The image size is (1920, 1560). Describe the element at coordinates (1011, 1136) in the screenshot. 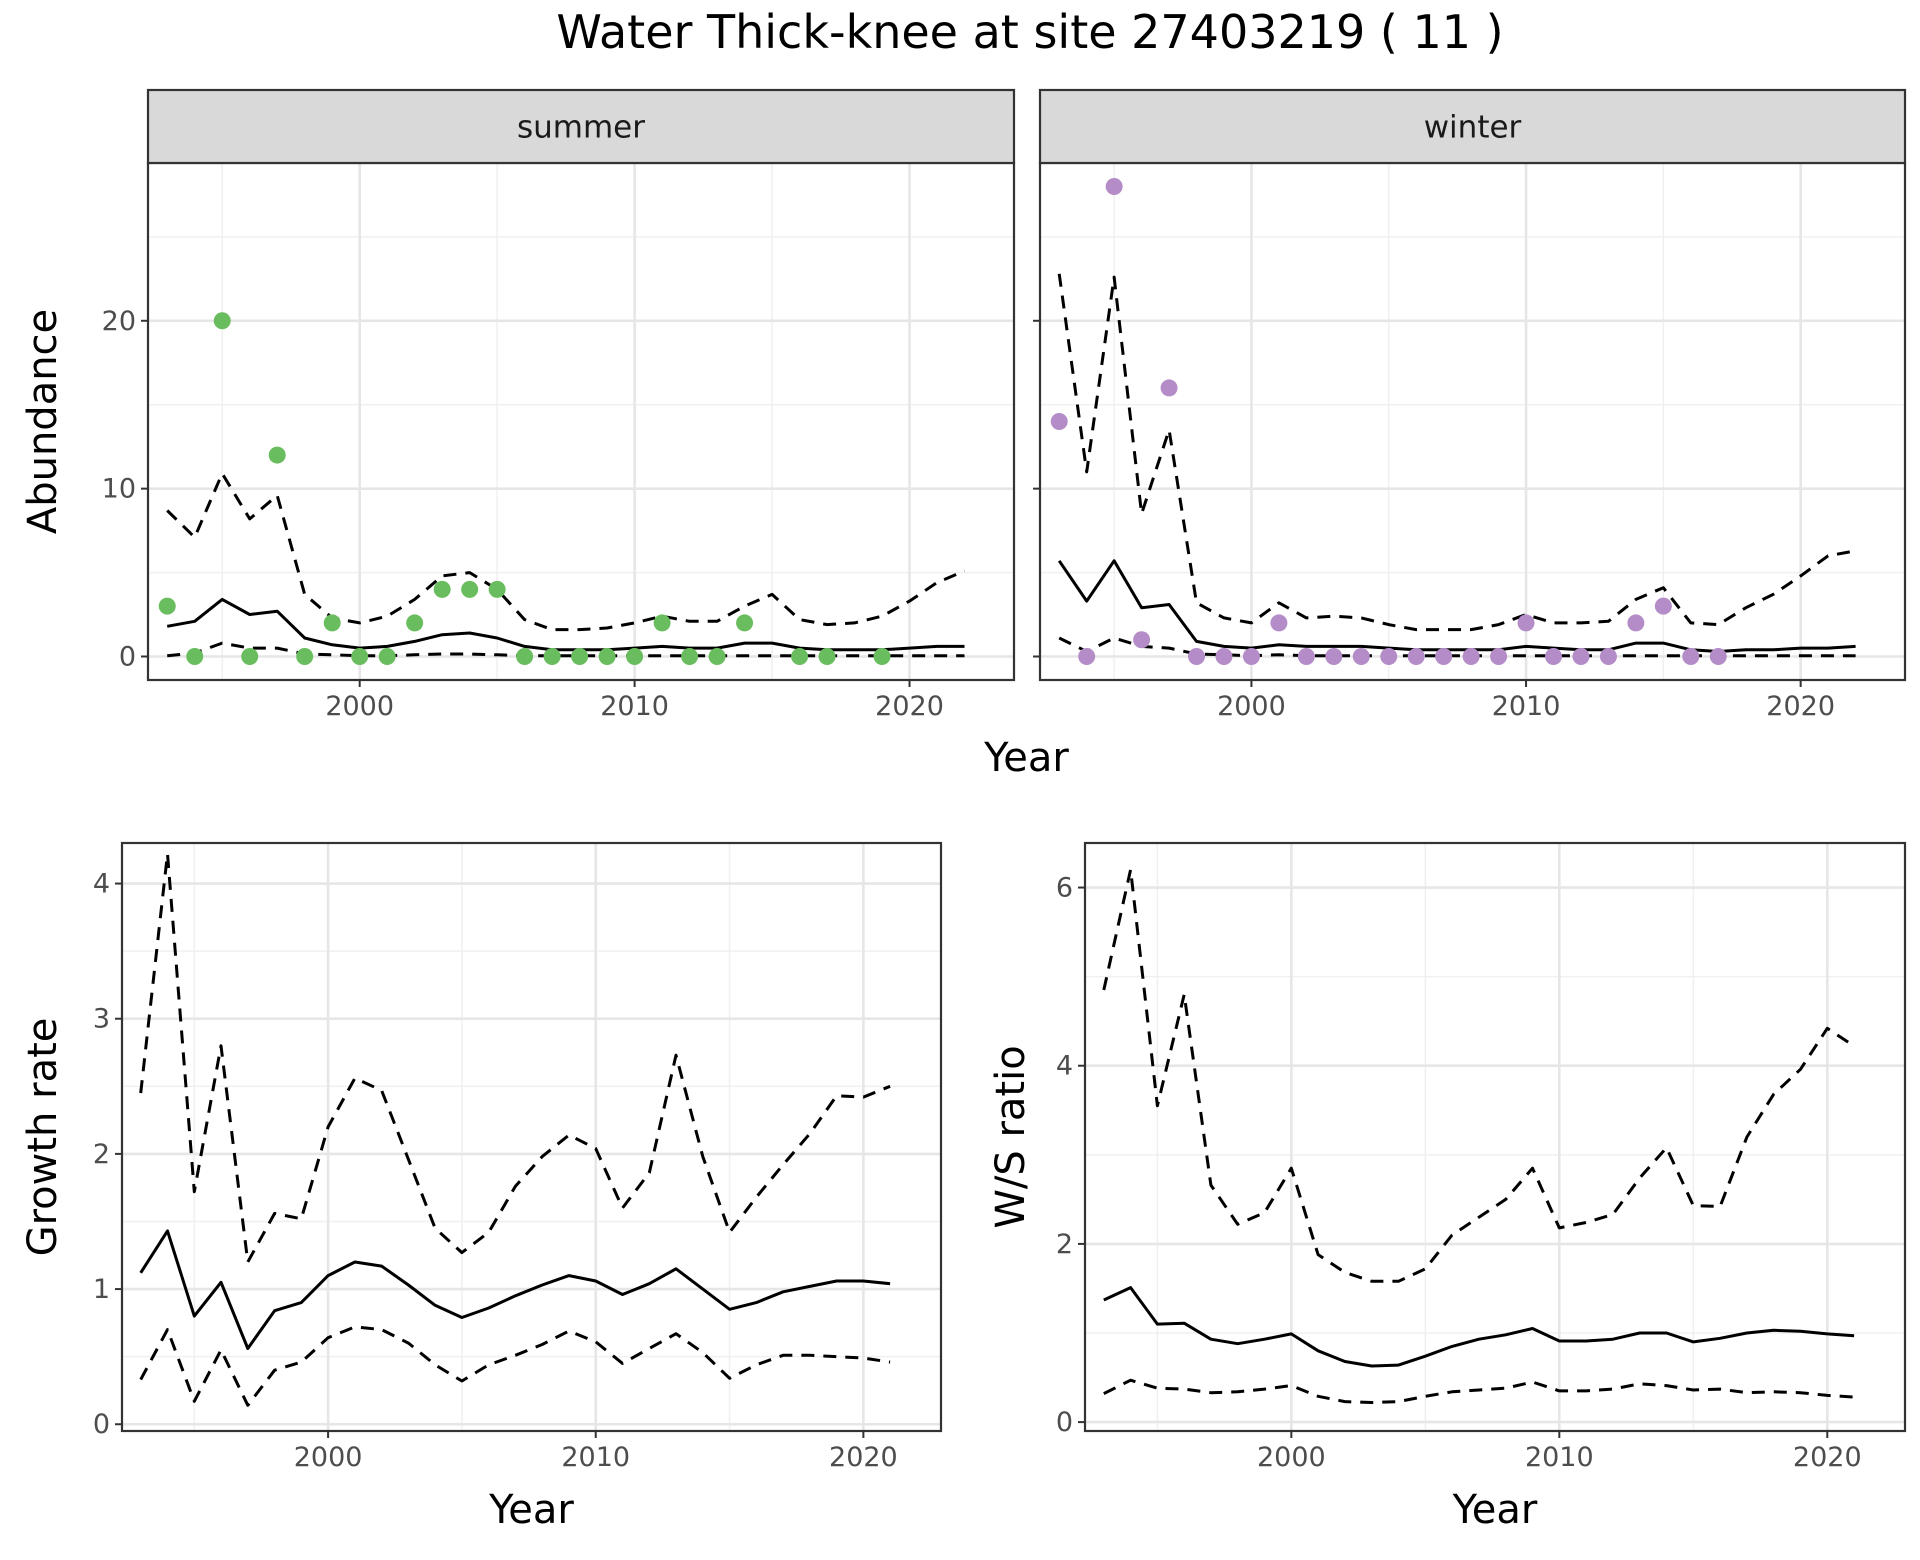

I see `ws-ratio-y-axis-title: W/S ratio` at that location.